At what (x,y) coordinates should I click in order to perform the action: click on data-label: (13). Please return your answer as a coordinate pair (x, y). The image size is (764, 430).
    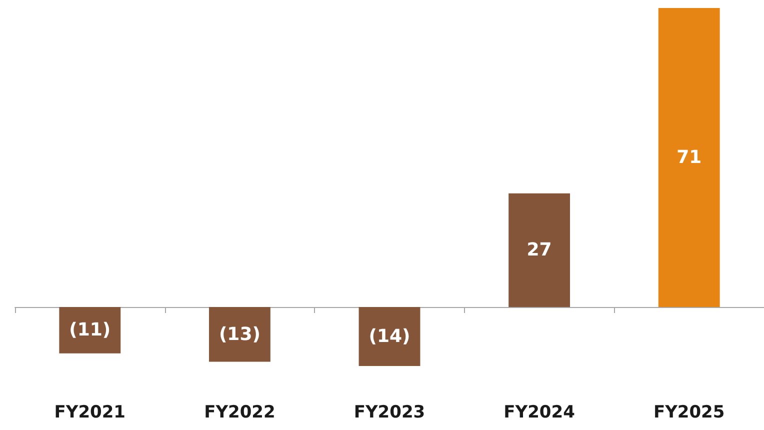
    Looking at the image, I should click on (239, 334).